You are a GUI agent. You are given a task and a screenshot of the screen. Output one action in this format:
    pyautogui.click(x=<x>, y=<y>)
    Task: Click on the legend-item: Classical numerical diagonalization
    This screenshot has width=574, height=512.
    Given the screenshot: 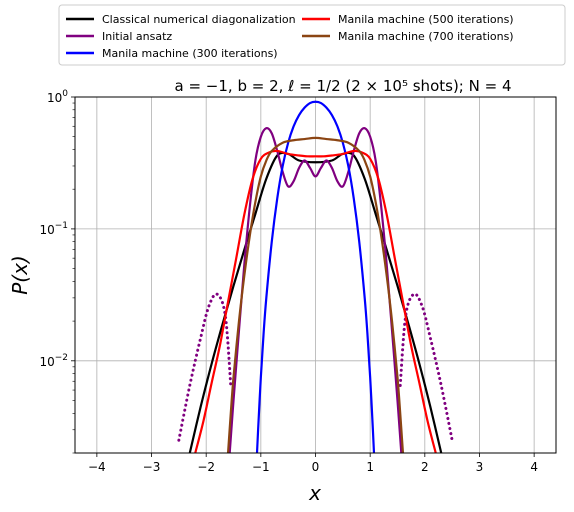 What is the action you would take?
    pyautogui.click(x=181, y=19)
    